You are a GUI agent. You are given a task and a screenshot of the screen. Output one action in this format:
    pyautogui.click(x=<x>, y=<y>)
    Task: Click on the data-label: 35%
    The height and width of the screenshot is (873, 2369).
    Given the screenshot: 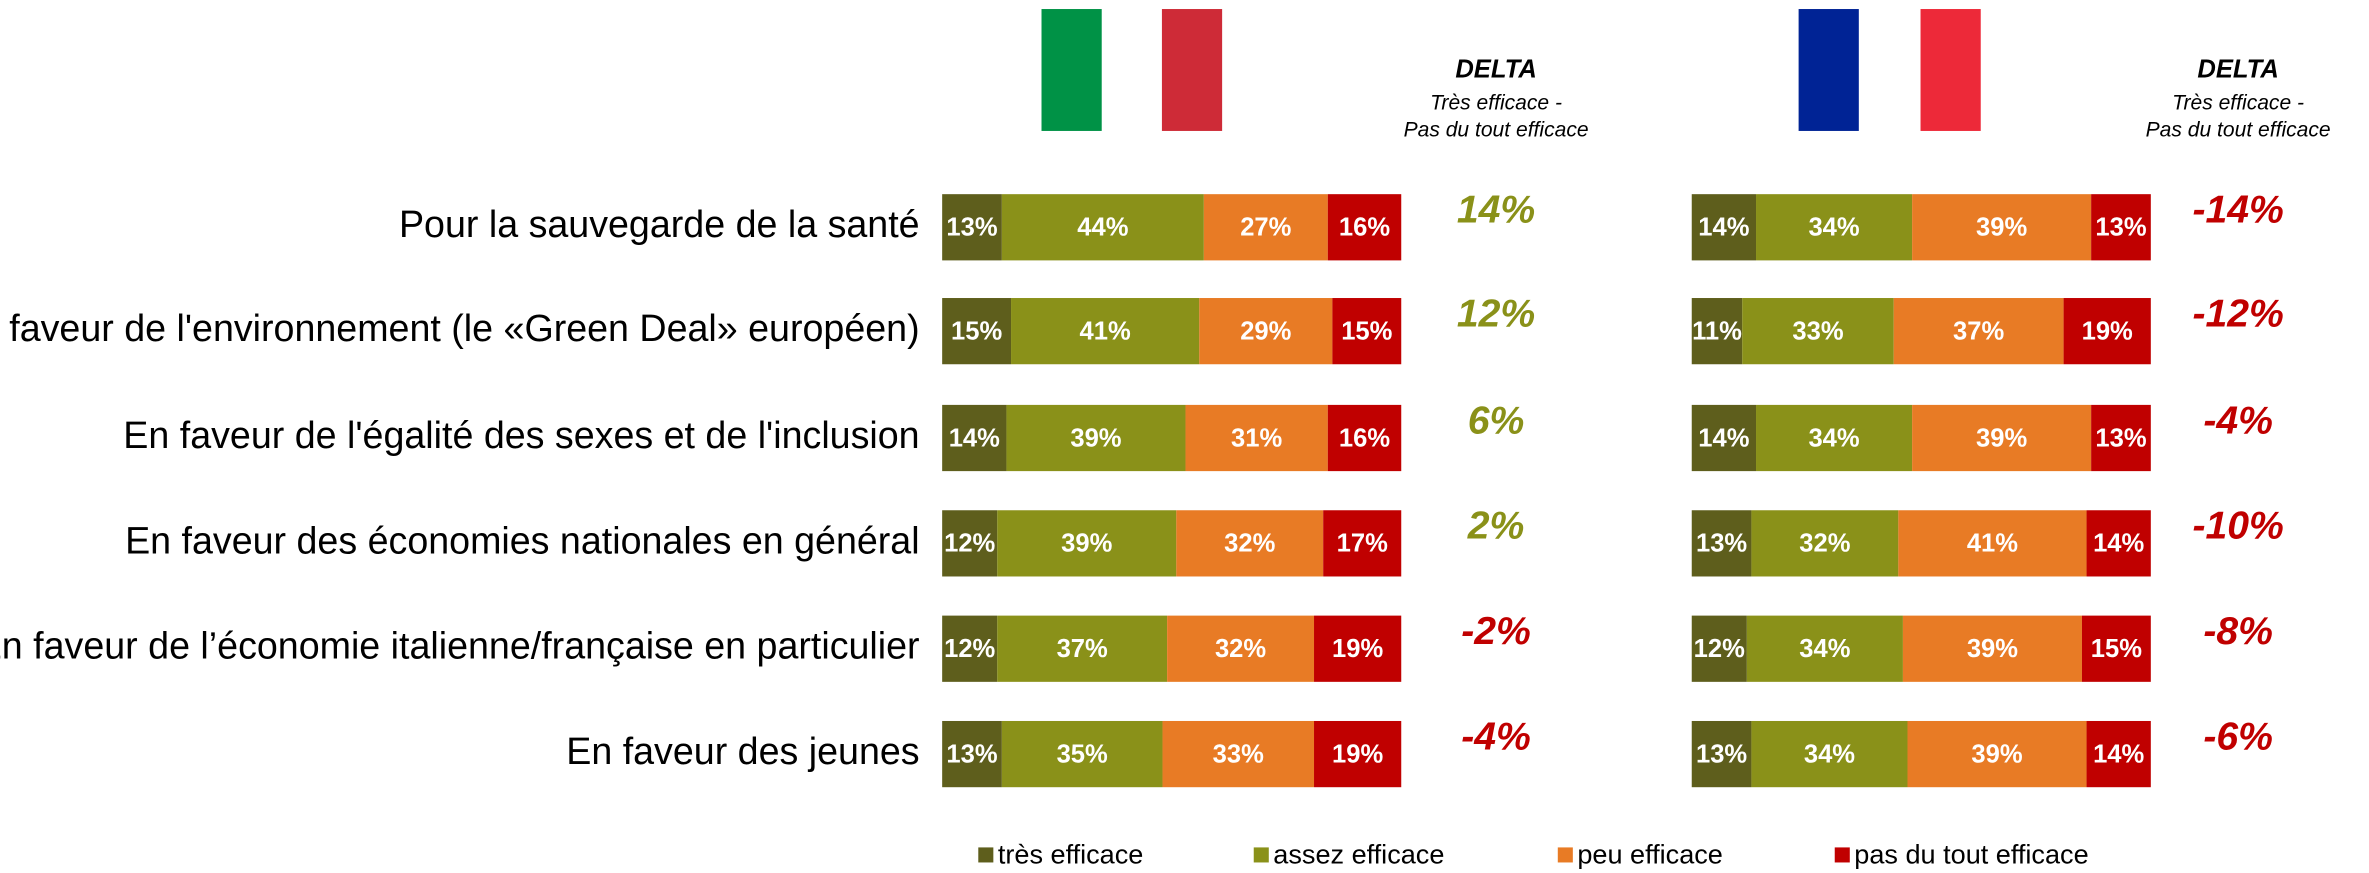 What is the action you would take?
    pyautogui.click(x=1082, y=754)
    